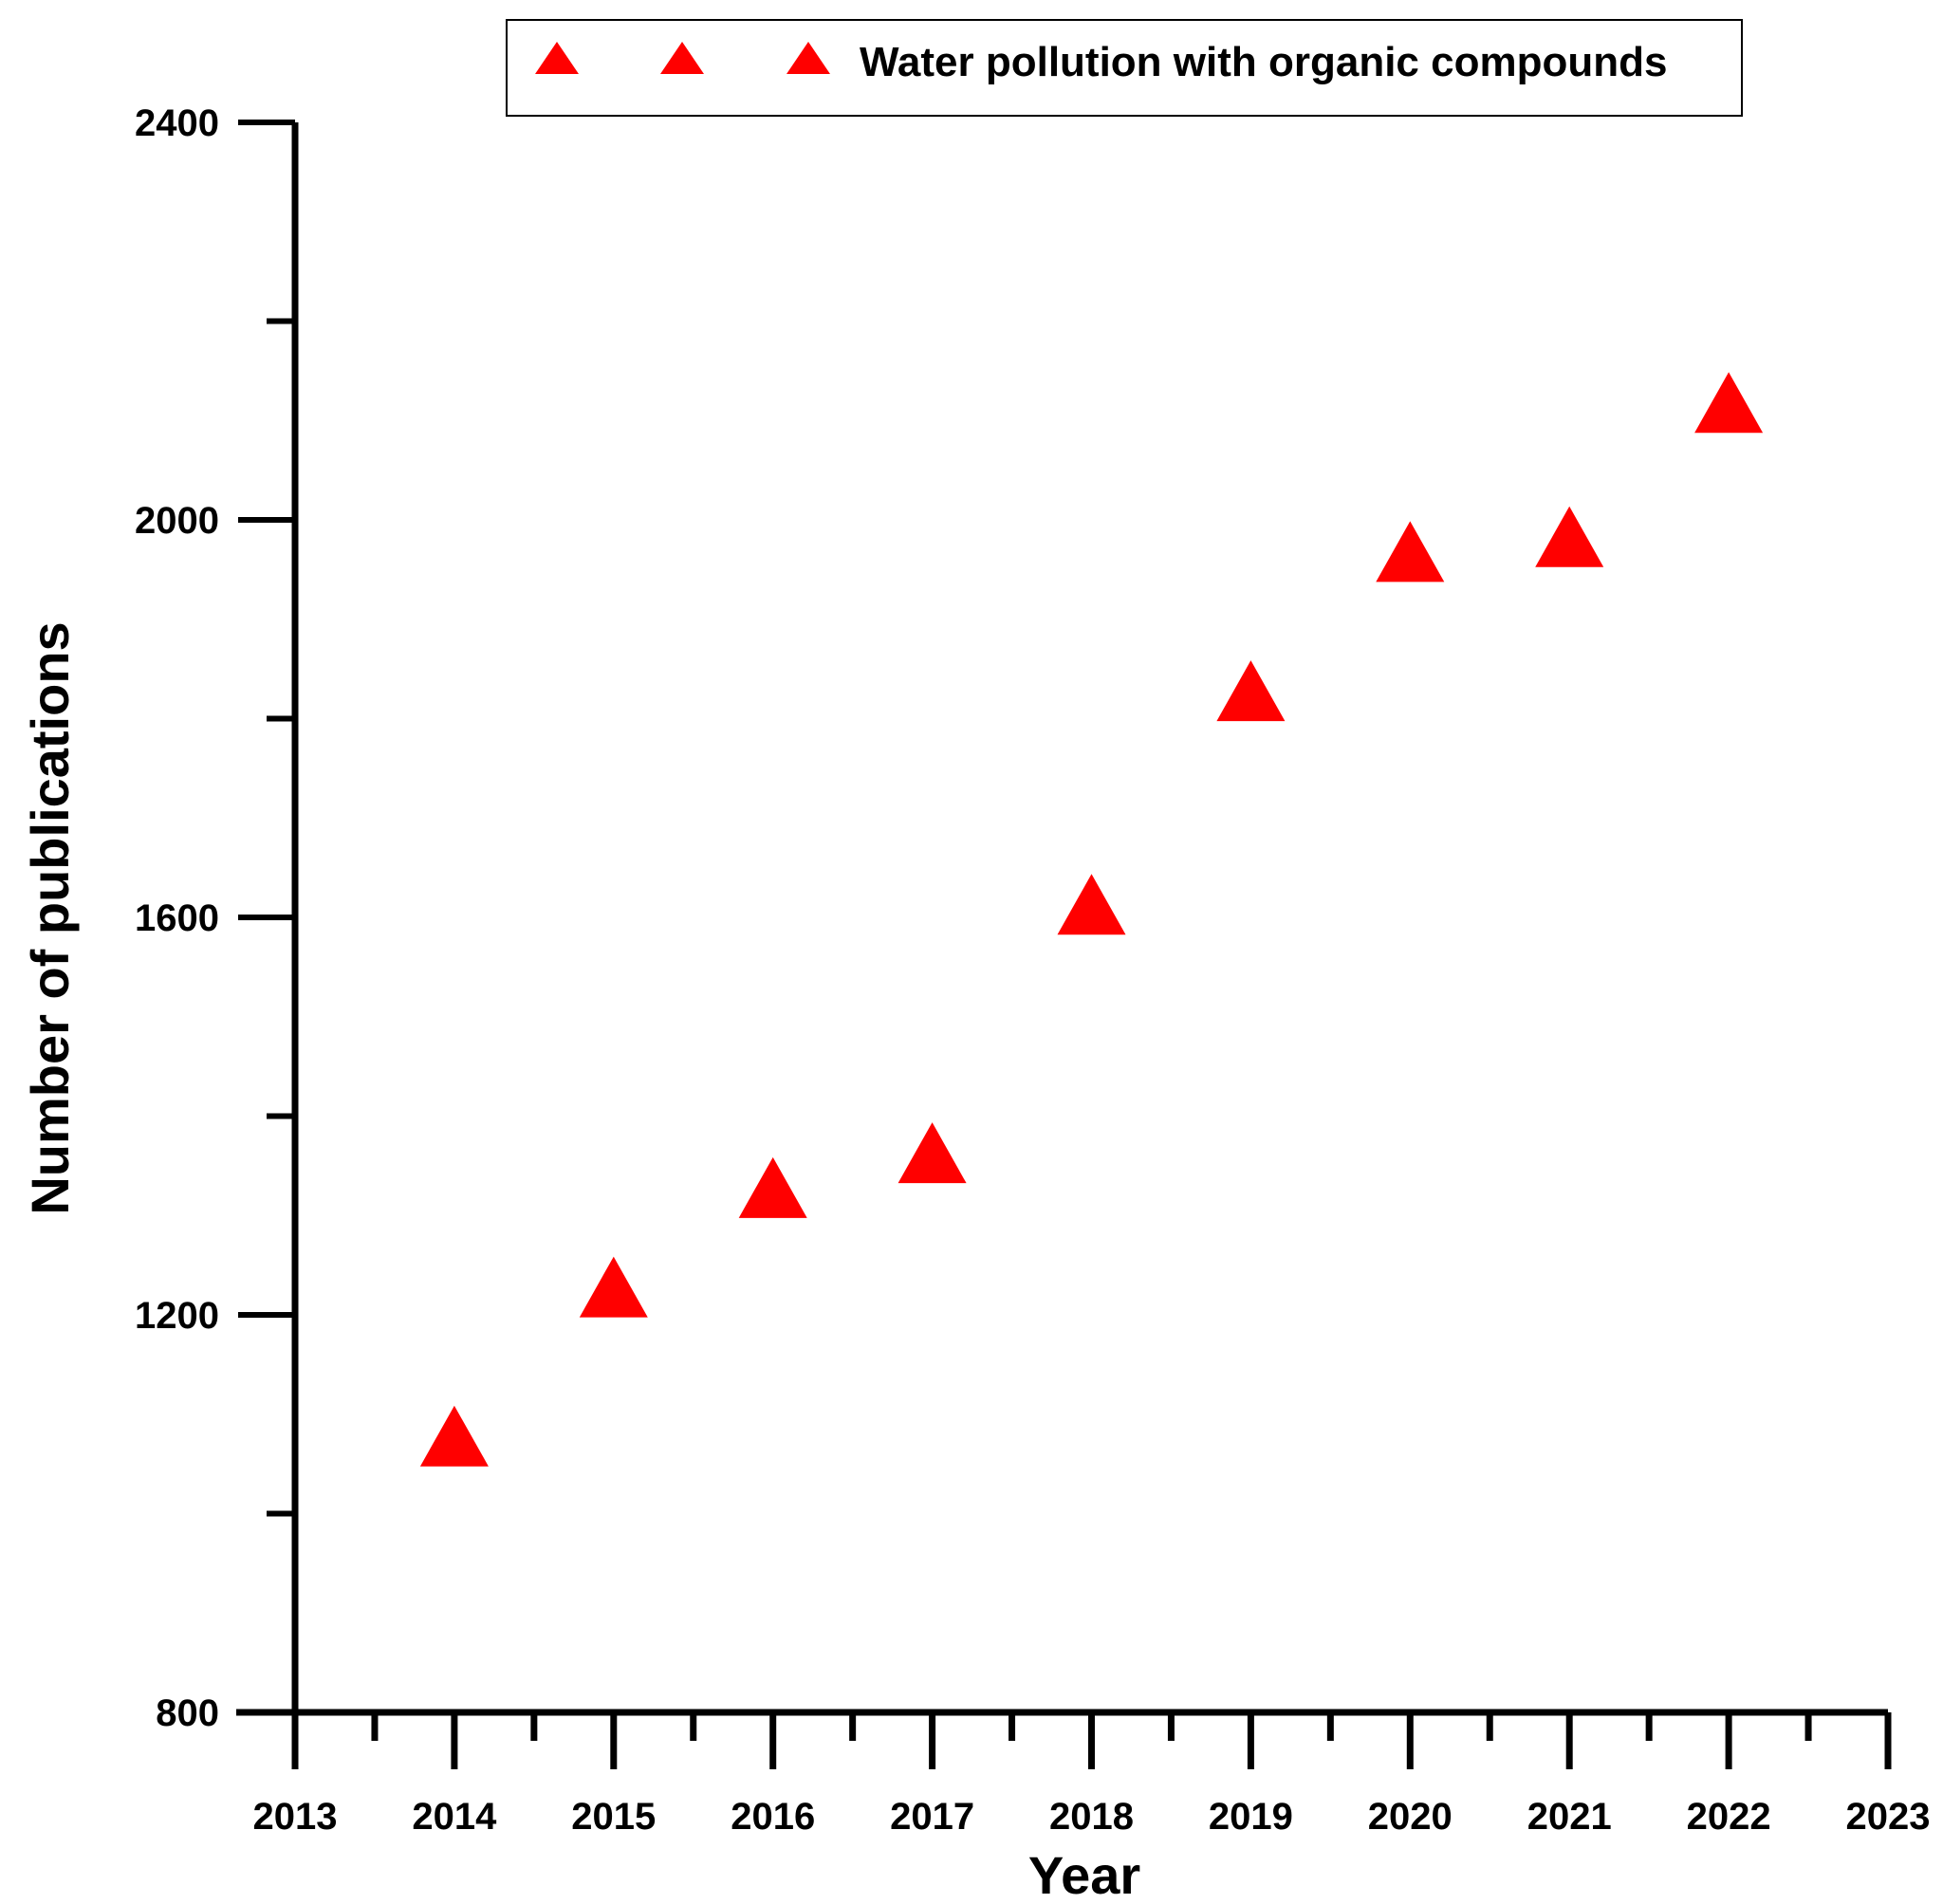 This screenshot has height=1904, width=1943. What do you see at coordinates (1729, 1817) in the screenshot?
I see `x-tick-label: 2022` at bounding box center [1729, 1817].